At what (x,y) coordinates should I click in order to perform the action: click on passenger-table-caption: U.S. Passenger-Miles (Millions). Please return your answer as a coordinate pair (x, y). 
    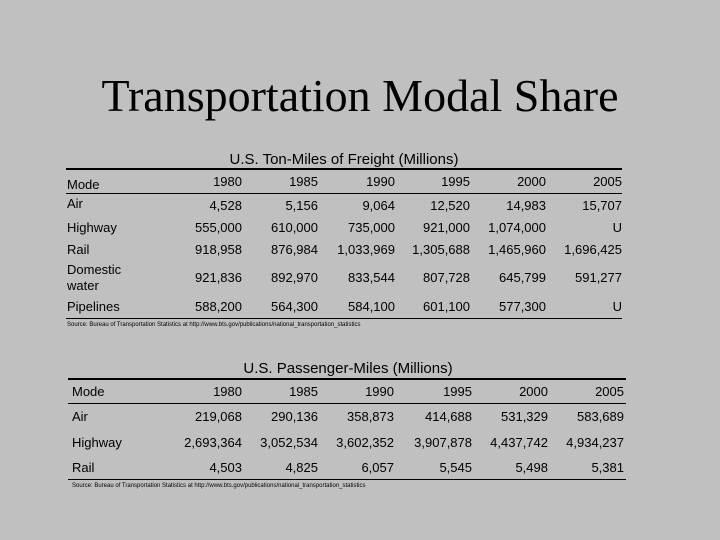
    Looking at the image, I should click on (348, 368).